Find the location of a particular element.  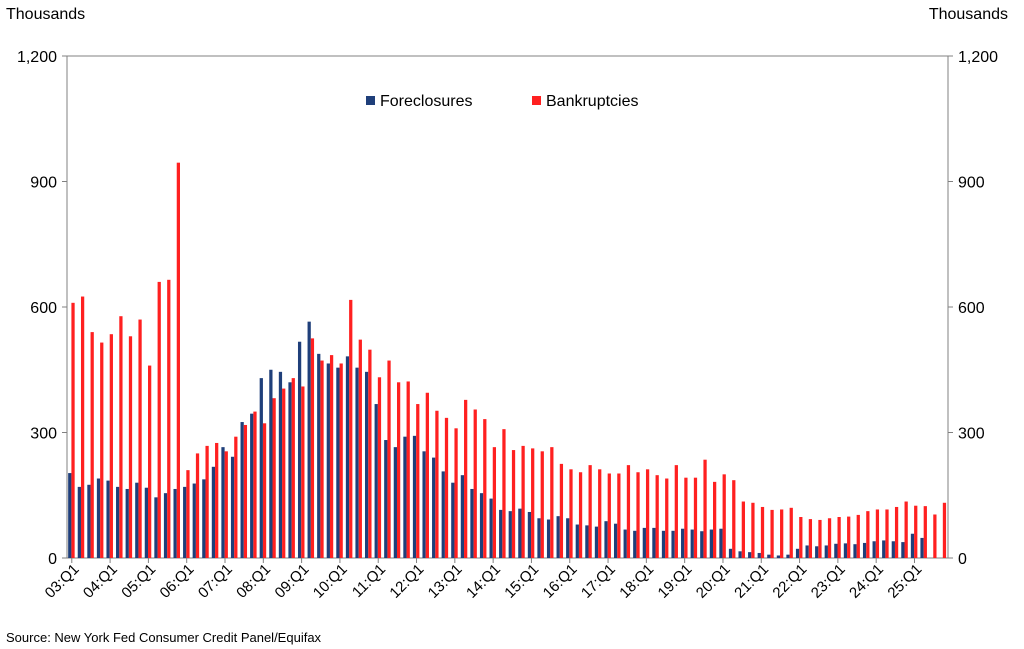

x-tick-label: 11:Q1 is located at coordinates (369, 581).